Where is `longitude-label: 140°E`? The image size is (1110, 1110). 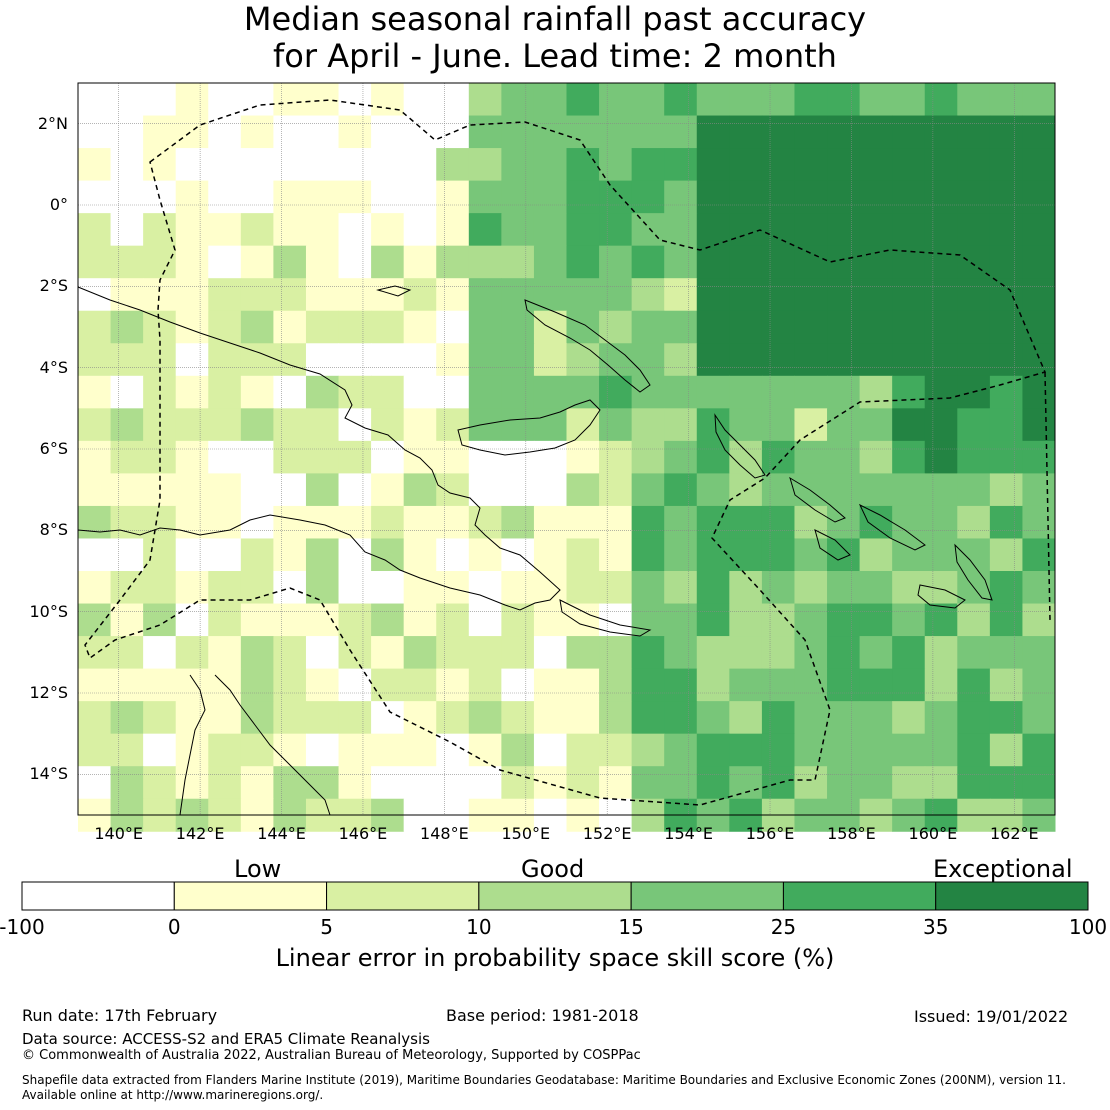 longitude-label: 140°E is located at coordinates (119, 833).